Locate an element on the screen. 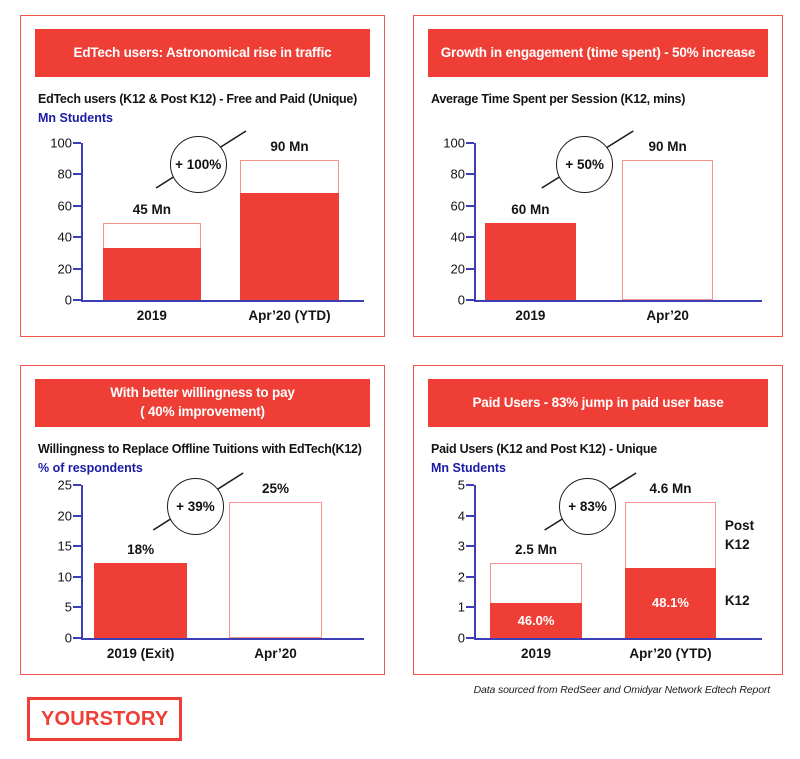 This screenshot has width=800, height=759. banner-title-line1: Paid Users - 83% jump in paid user base is located at coordinates (598, 402).